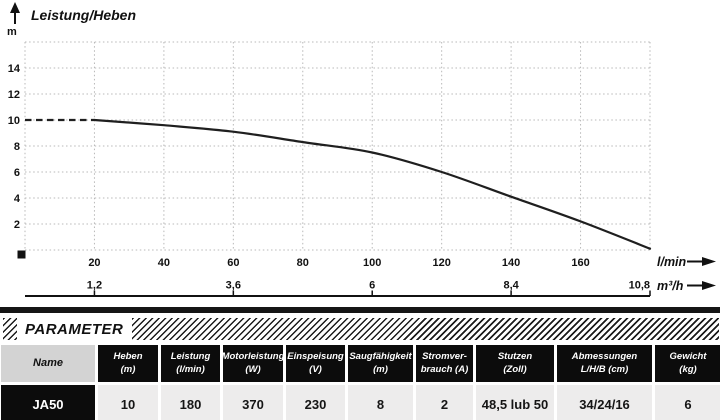 The image size is (720, 420). What do you see at coordinates (233, 263) in the screenshot?
I see `x-axis-tick-label: 60` at bounding box center [233, 263].